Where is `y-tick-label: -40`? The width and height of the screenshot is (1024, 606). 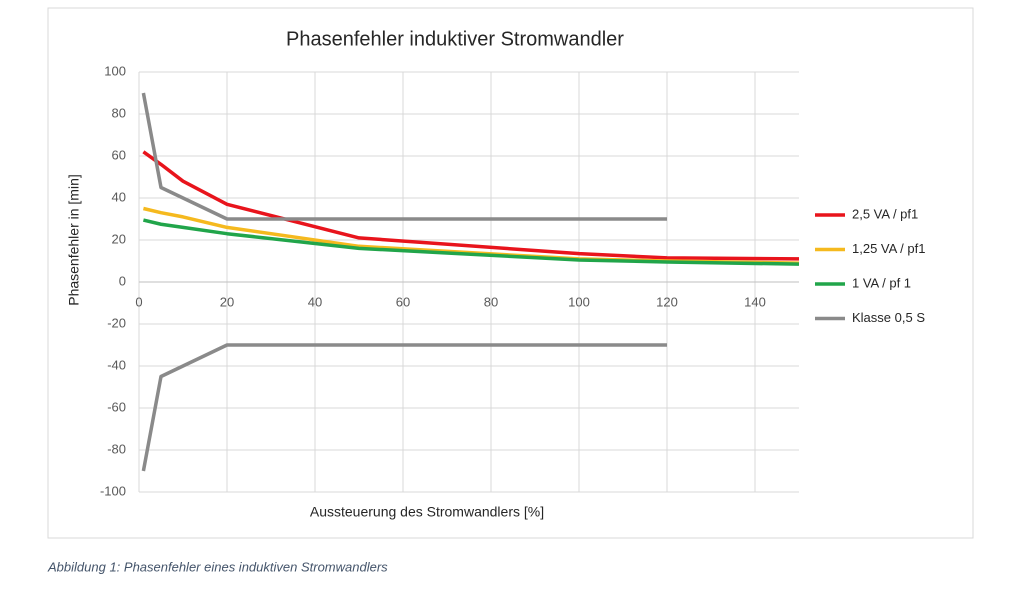
y-tick-label: -40 is located at coordinates (116, 364).